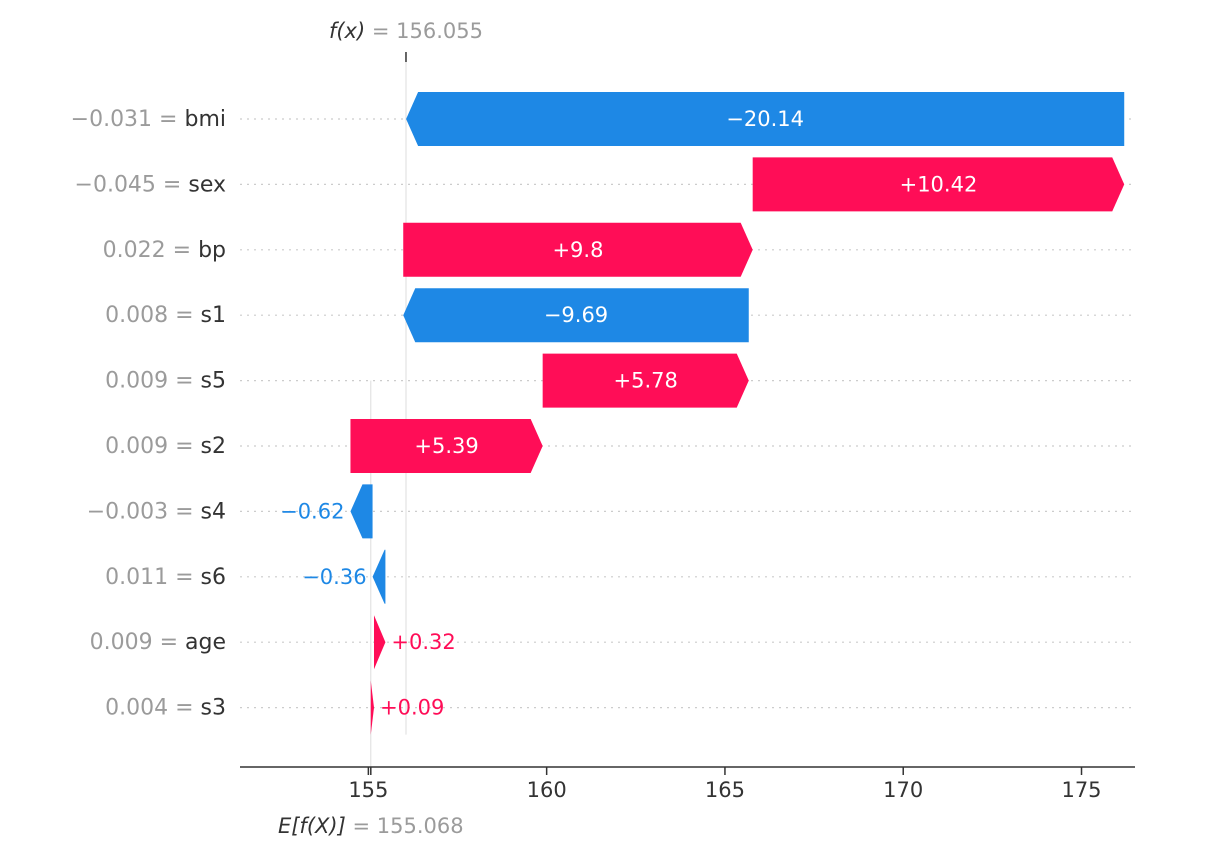  I want to click on bar-bp, so click(578, 249).